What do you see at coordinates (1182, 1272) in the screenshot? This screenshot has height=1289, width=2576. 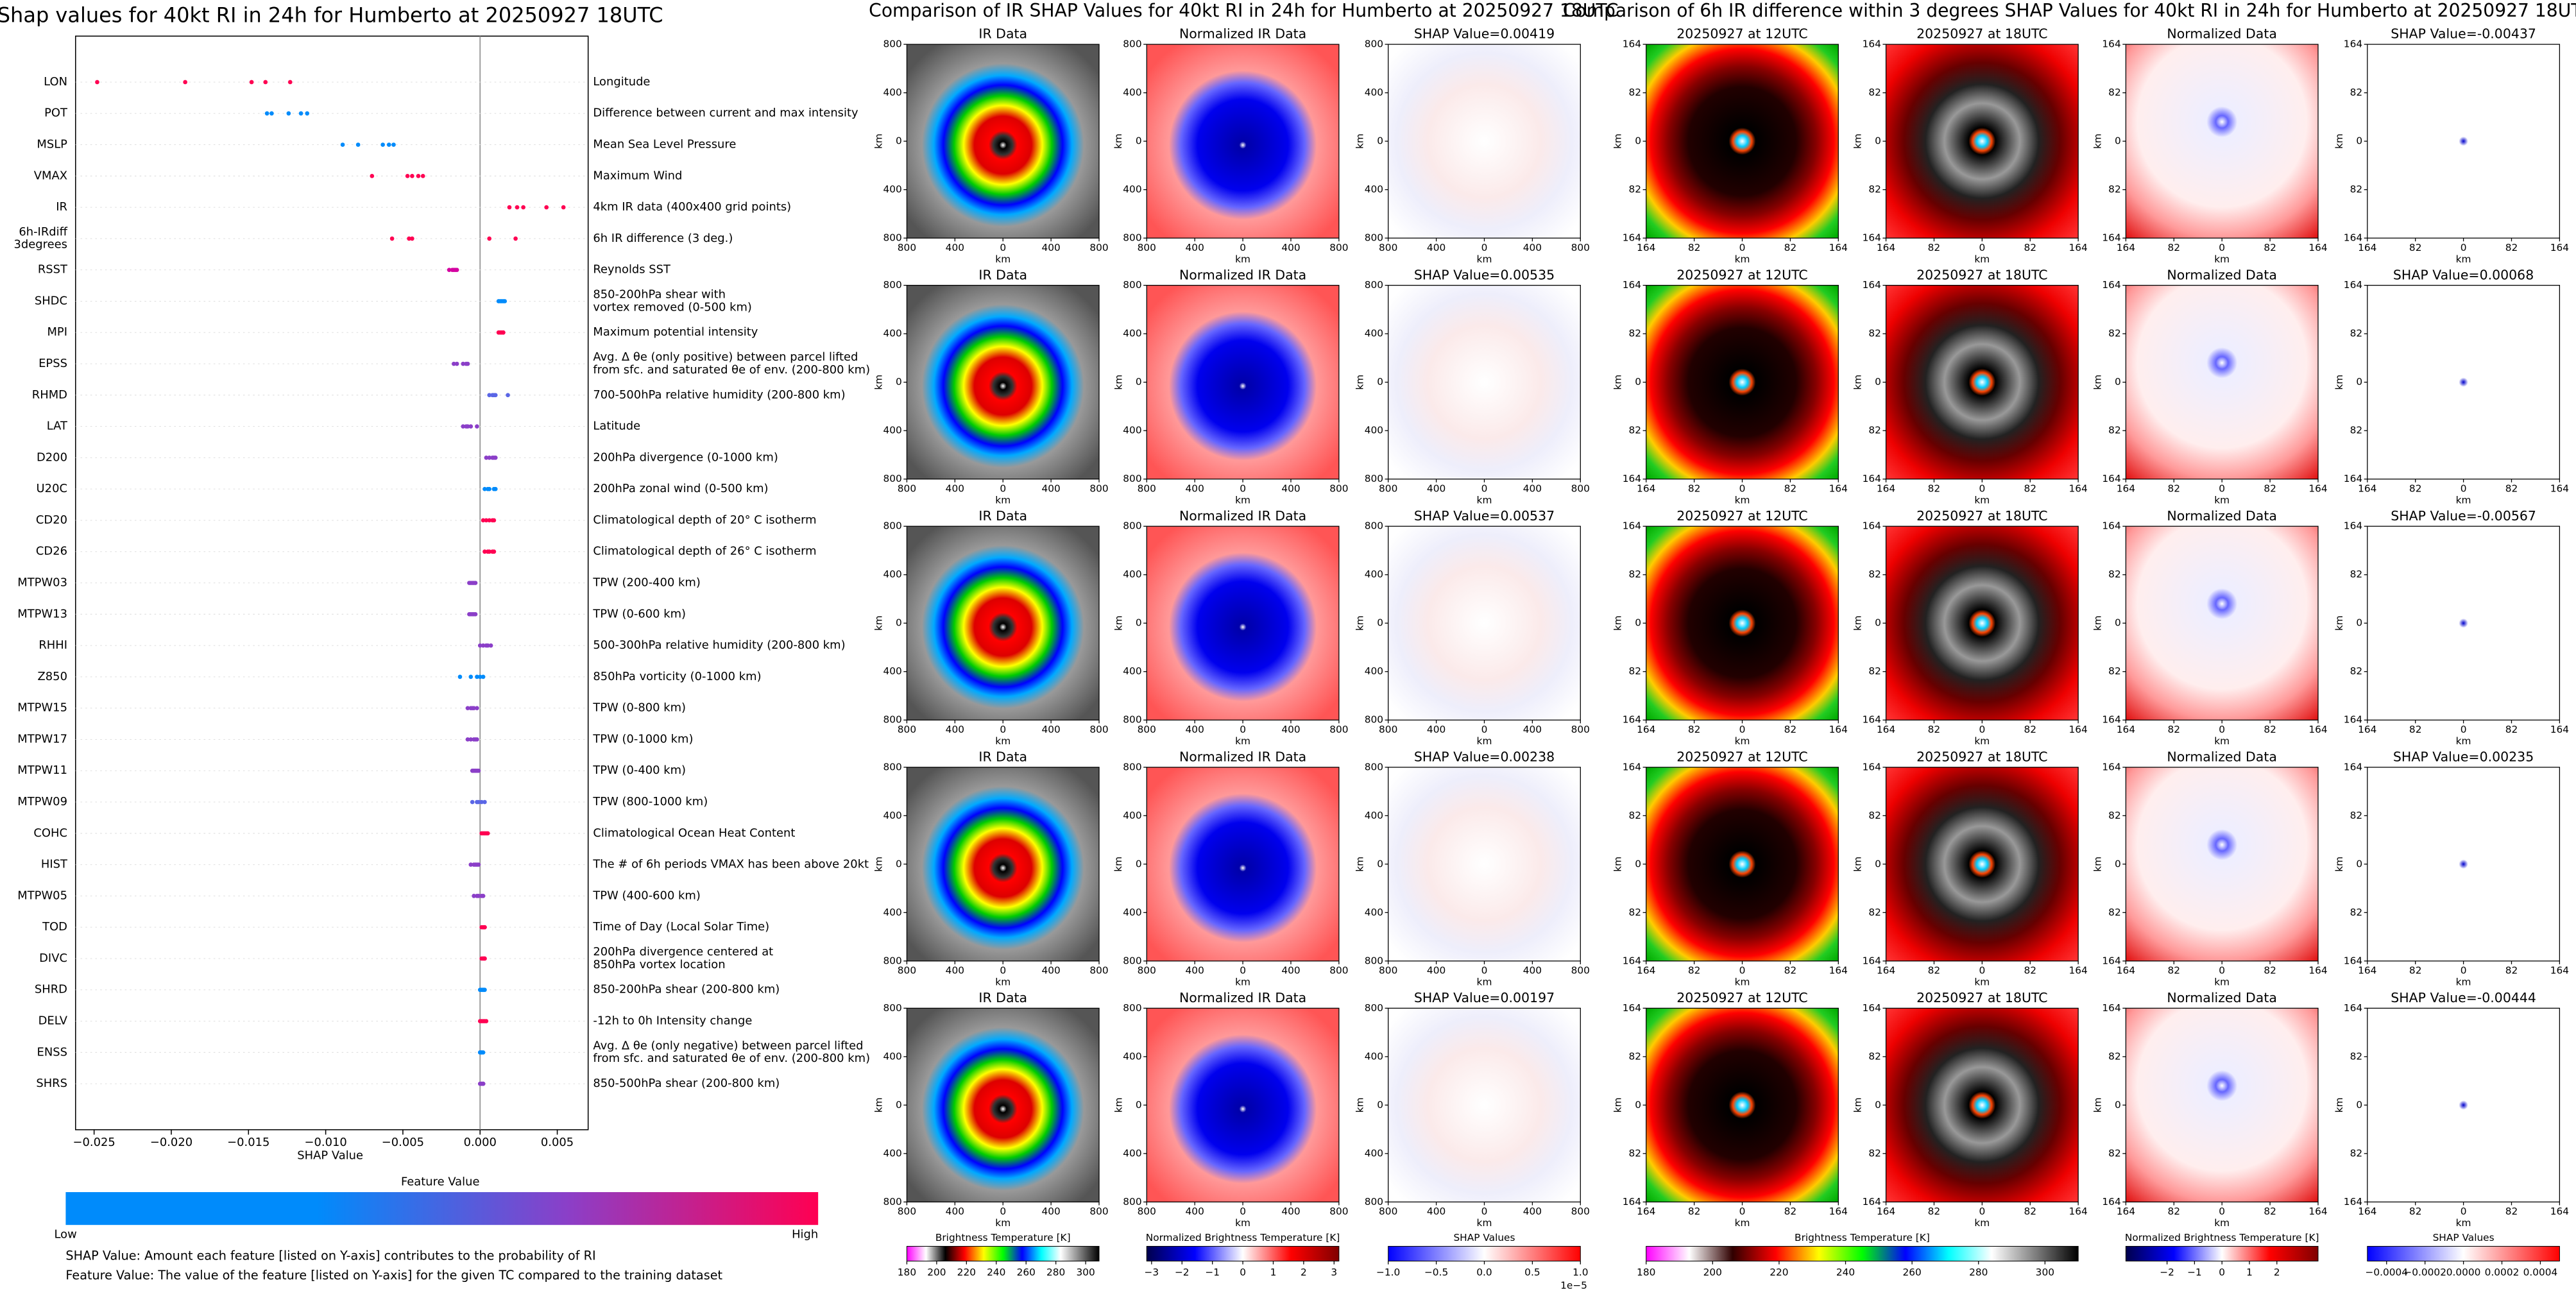 I see `colorbar-tick-label: −2` at bounding box center [1182, 1272].